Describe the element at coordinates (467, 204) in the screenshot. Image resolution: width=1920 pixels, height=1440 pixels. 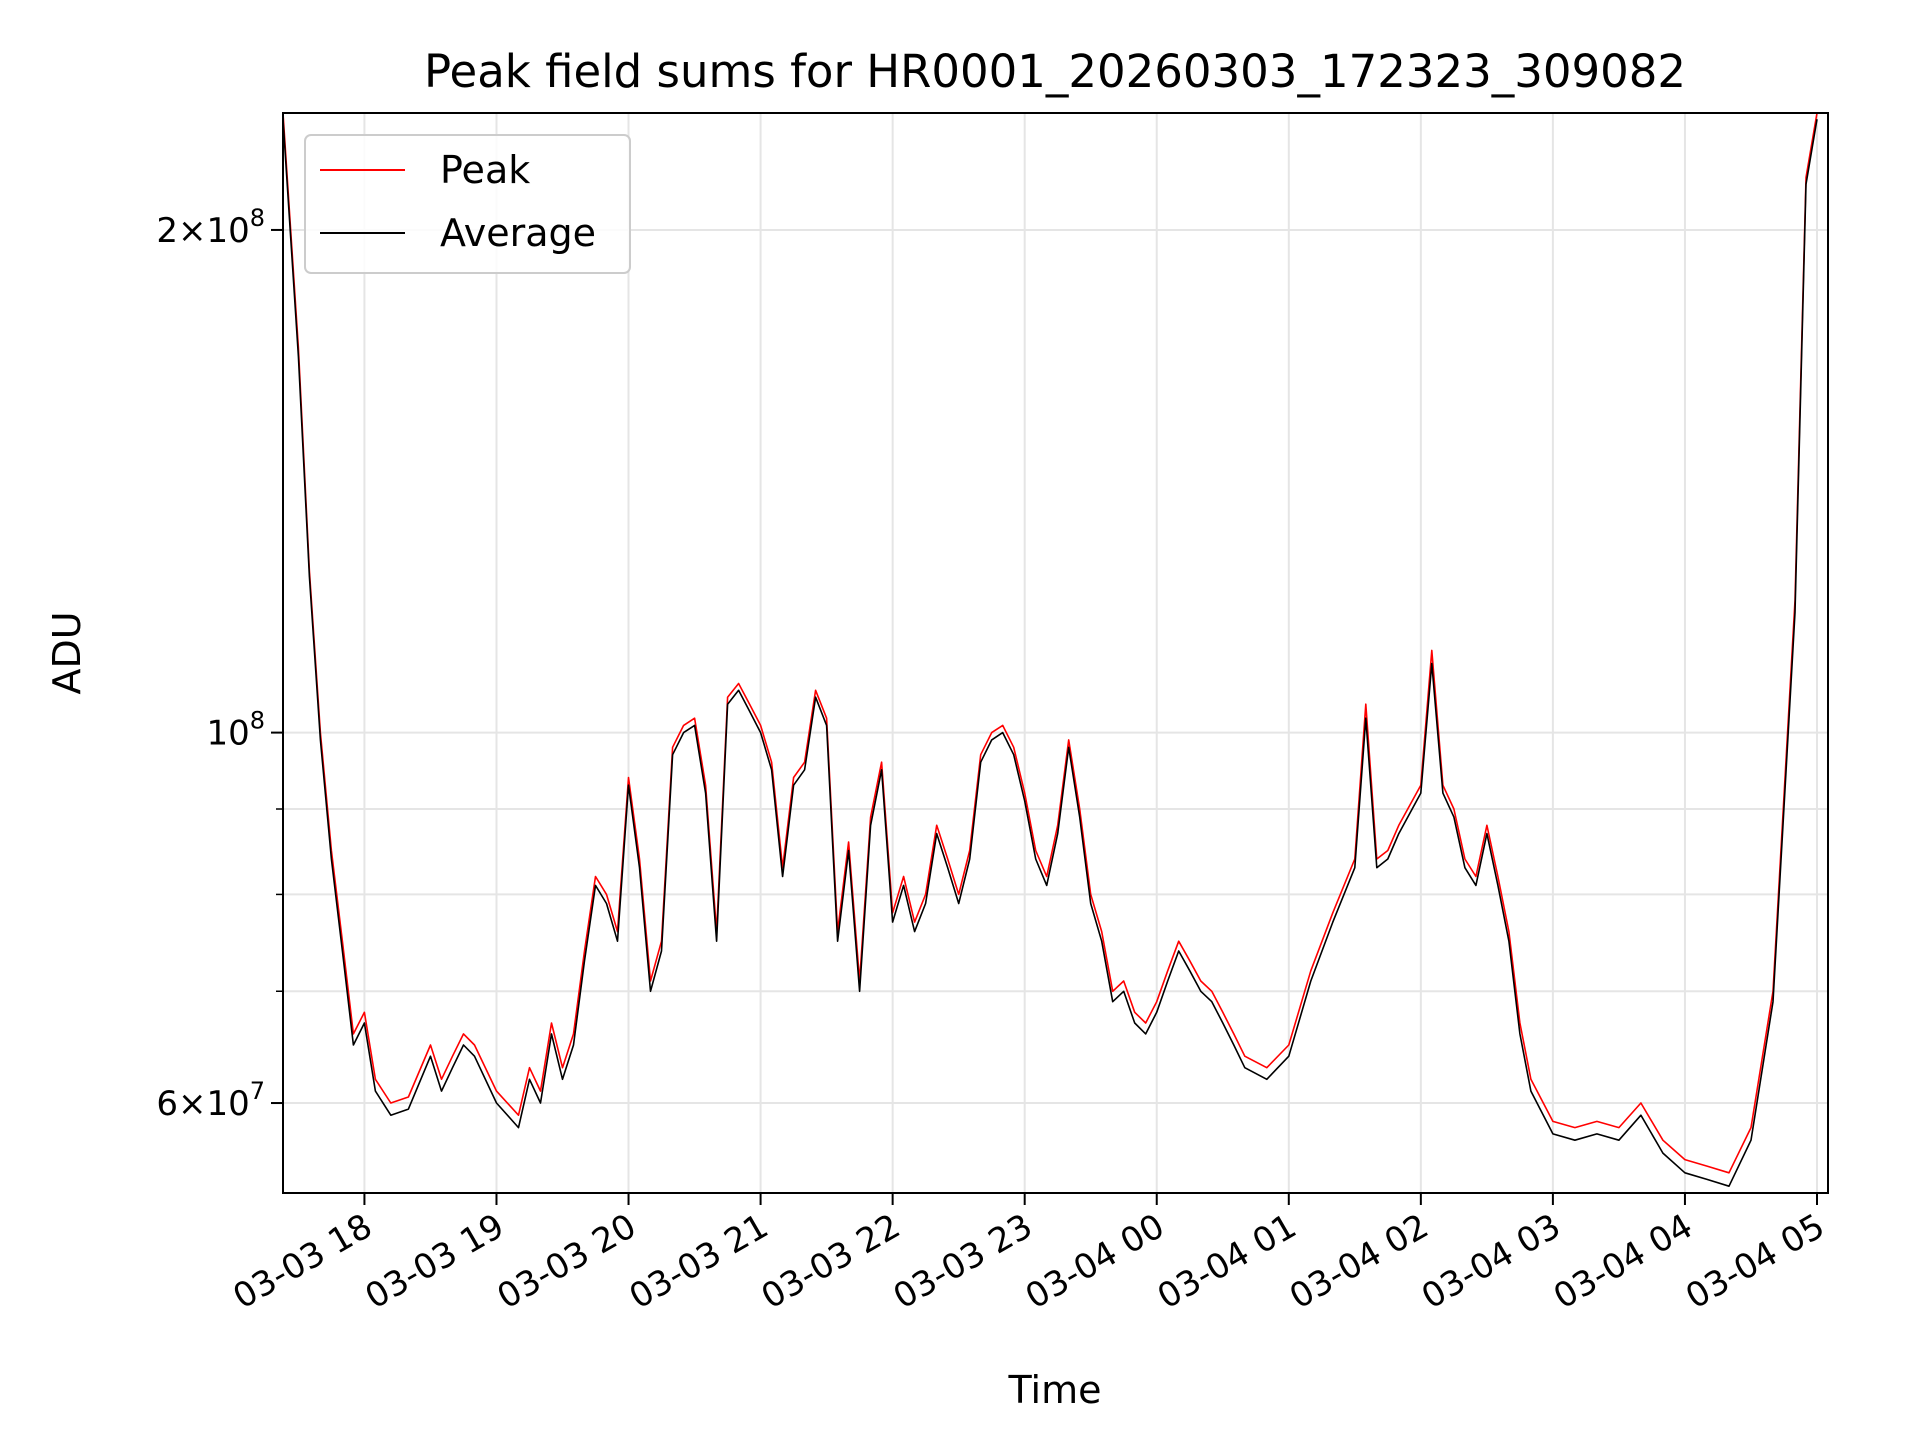
I see `legend: Peak Average` at that location.